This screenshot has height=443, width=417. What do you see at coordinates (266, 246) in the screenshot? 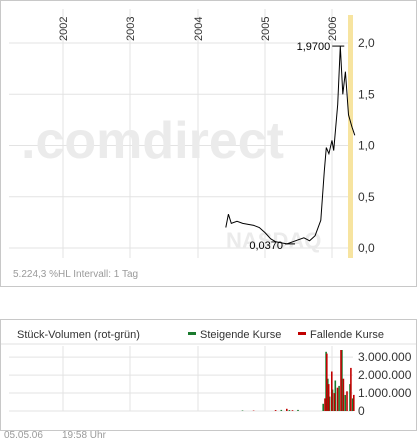
I see `low-label: 0,0370` at bounding box center [266, 246].